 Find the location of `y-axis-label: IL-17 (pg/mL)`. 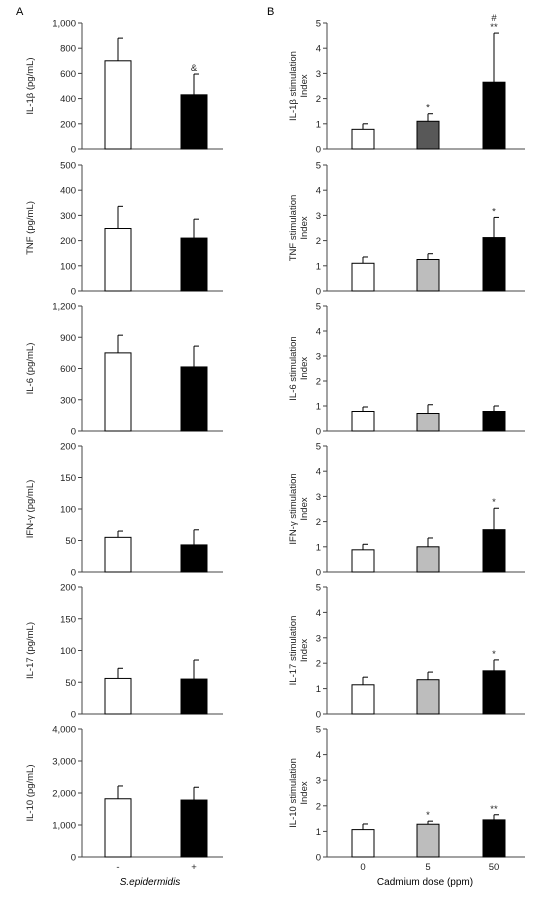

y-axis-label: IL-17 (pg/mL) is located at coordinates (30, 650).